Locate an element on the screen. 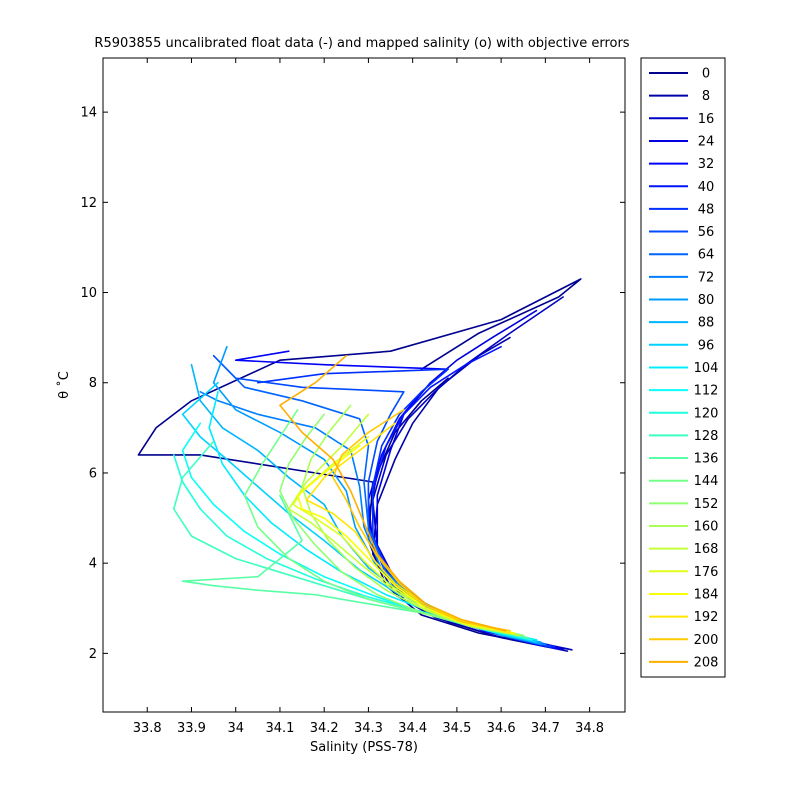 This screenshot has width=800, height=800. y-tick-label: 8 is located at coordinates (93, 383).